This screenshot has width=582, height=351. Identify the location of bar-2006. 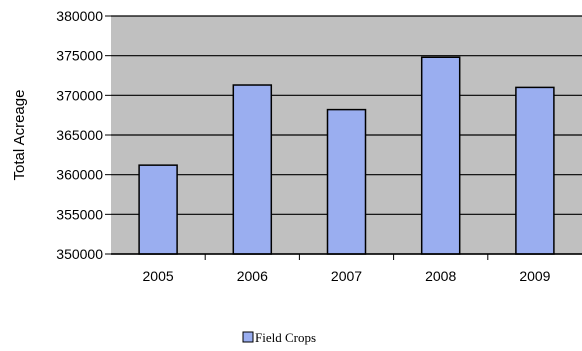
(252, 169).